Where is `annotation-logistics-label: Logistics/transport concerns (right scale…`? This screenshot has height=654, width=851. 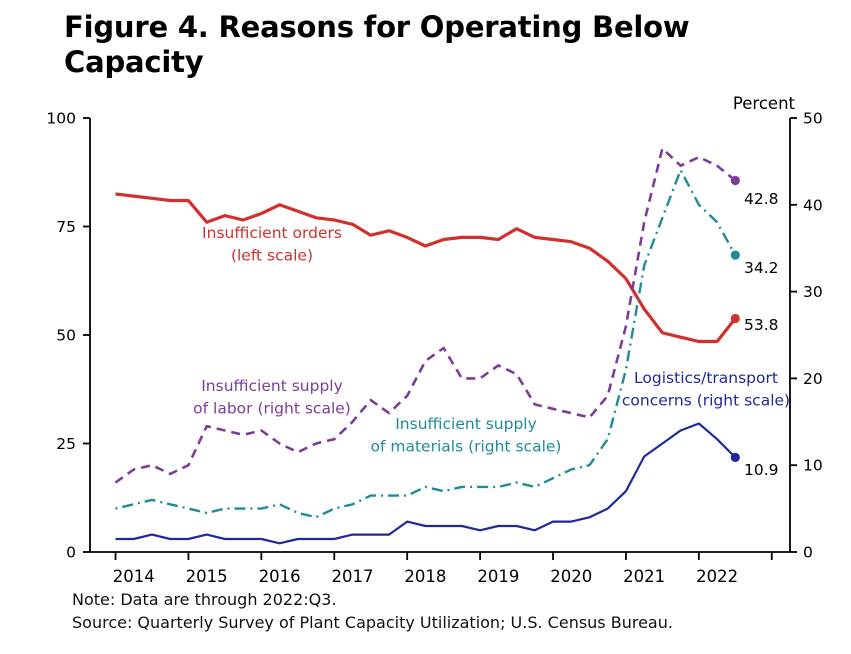 annotation-logistics-label: Logistics/transport concerns (right scale… is located at coordinates (706, 389).